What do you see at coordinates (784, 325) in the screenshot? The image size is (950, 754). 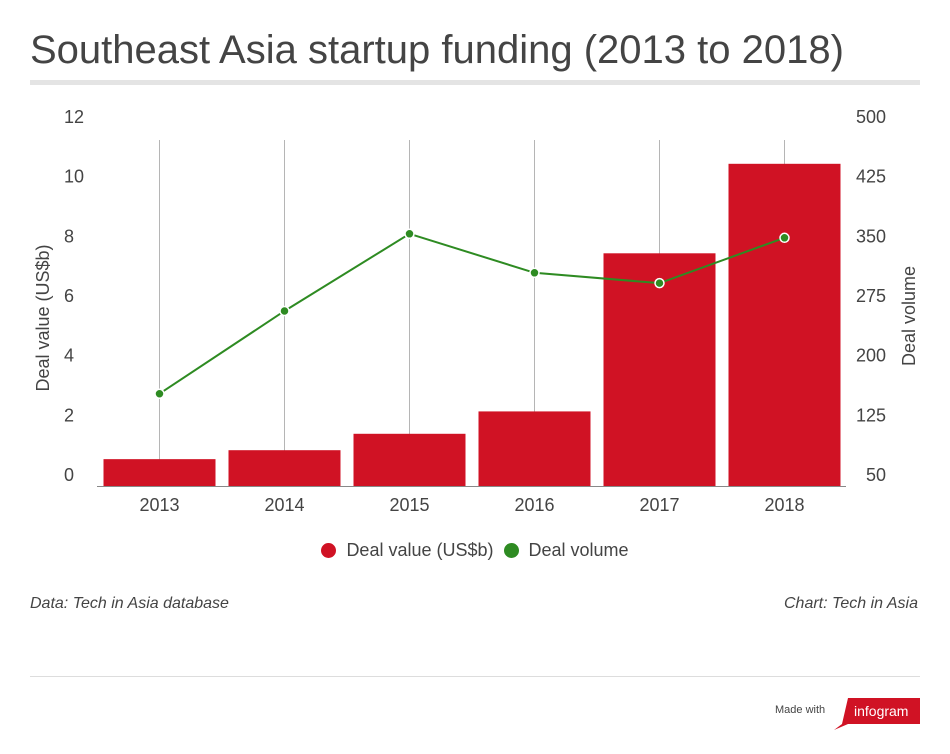 I see `bar-2018` at bounding box center [784, 325].